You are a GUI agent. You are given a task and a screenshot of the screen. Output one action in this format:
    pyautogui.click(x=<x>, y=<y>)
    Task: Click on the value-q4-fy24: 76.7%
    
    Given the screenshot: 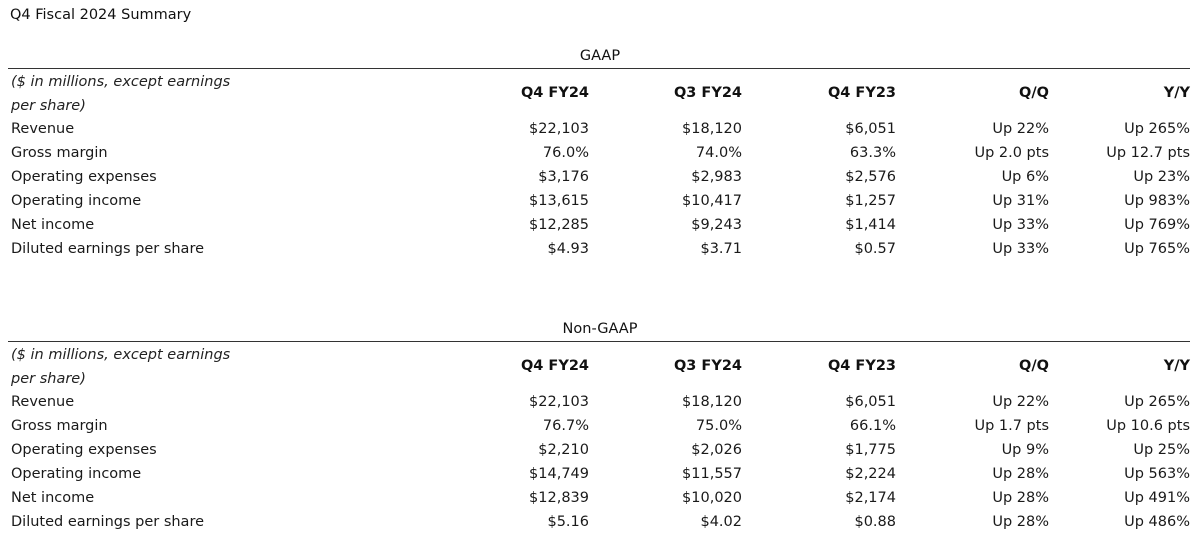 What is the action you would take?
    pyautogui.click(x=565, y=426)
    